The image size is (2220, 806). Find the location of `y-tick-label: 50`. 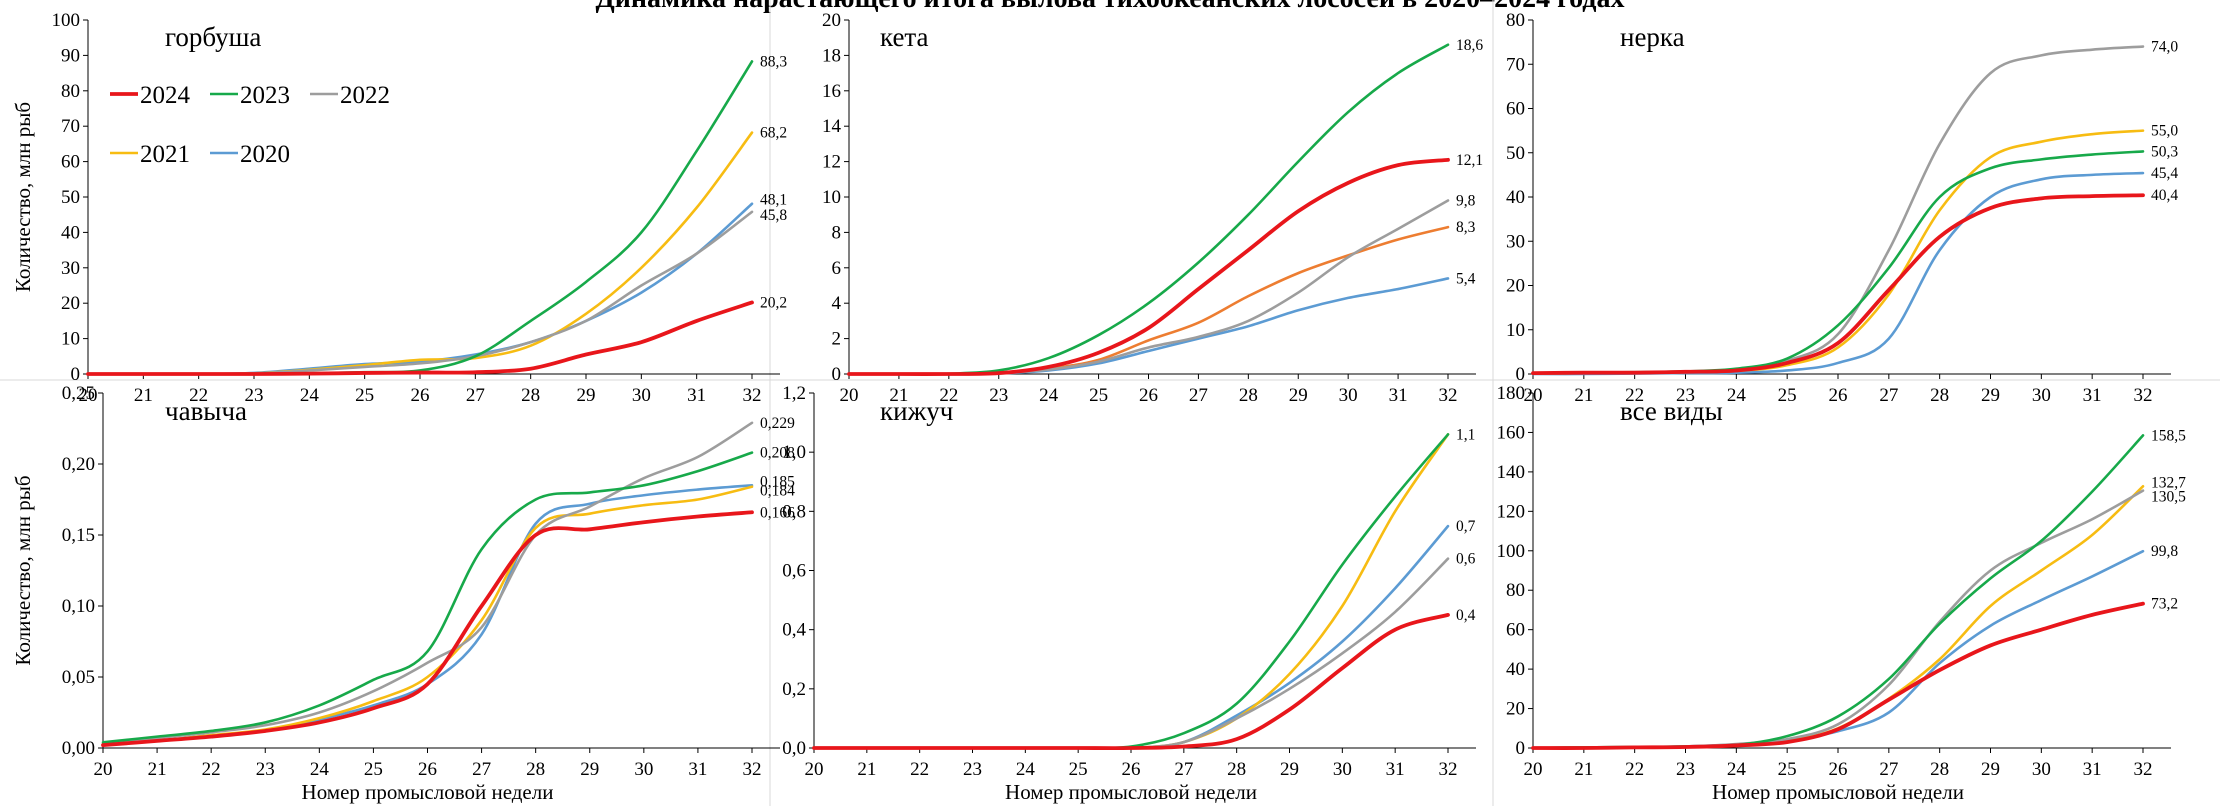

y-tick-label: 50 is located at coordinates (1515, 153).